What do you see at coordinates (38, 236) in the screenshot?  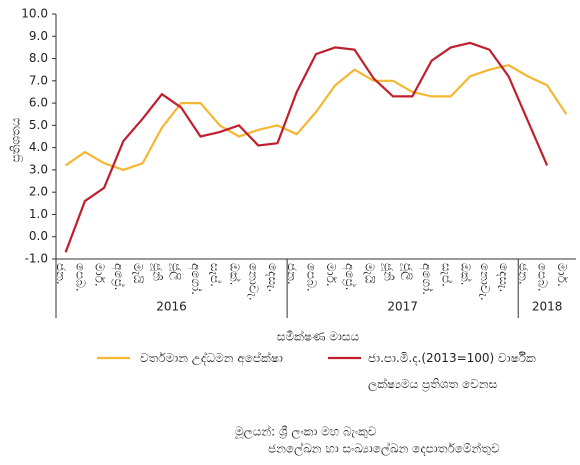 I see `y-tick-label: 0.0` at bounding box center [38, 236].